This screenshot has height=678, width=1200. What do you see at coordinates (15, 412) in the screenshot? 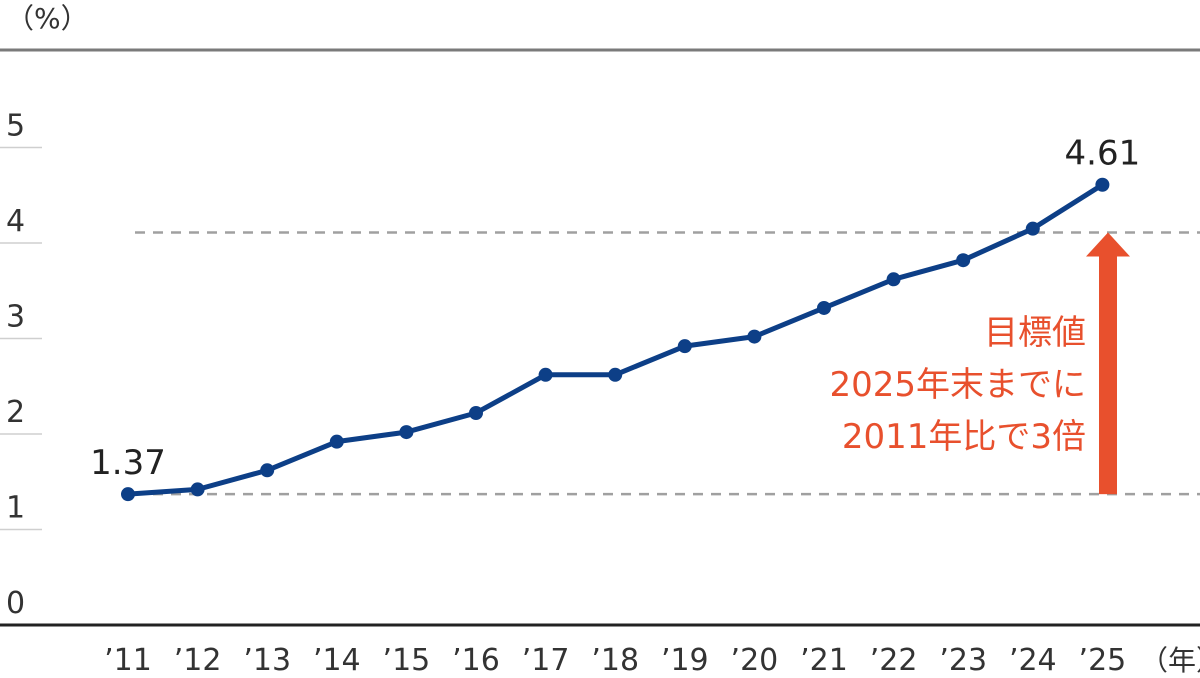
I see `y-tick-label: 2` at bounding box center [15, 412].